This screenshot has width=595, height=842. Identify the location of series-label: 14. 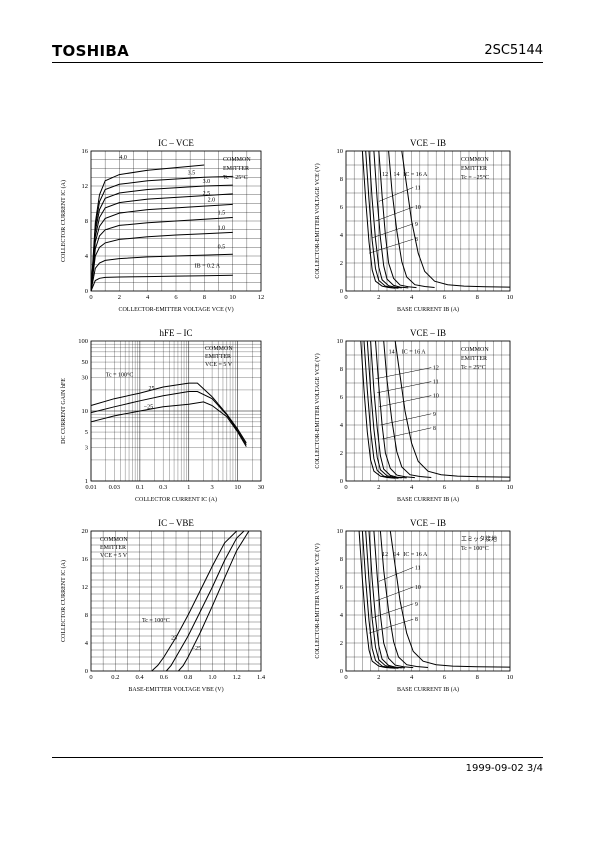
(397, 555).